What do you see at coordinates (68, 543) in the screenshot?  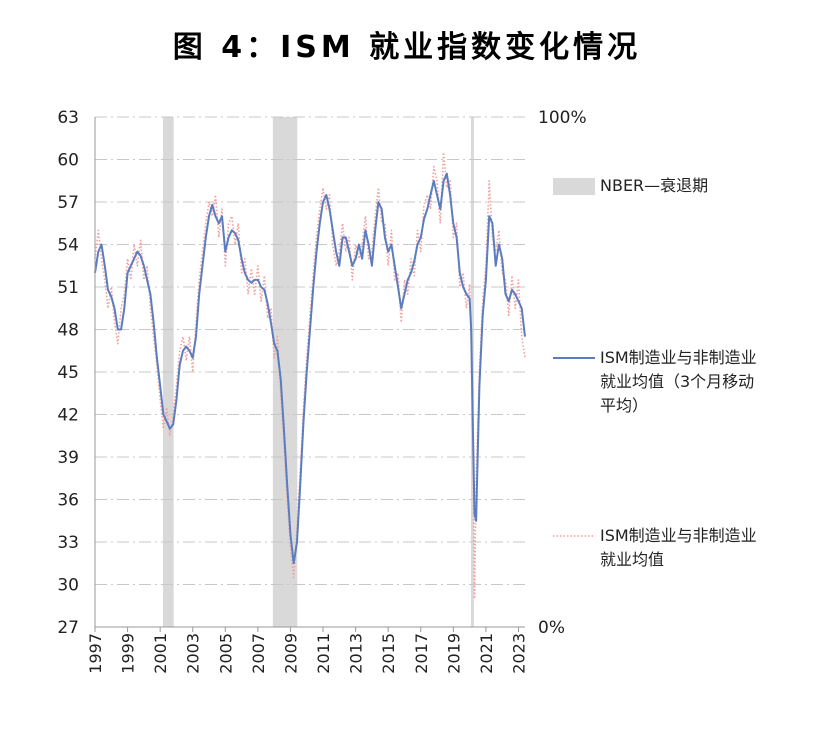 I see `y-tick-label: 33` at bounding box center [68, 543].